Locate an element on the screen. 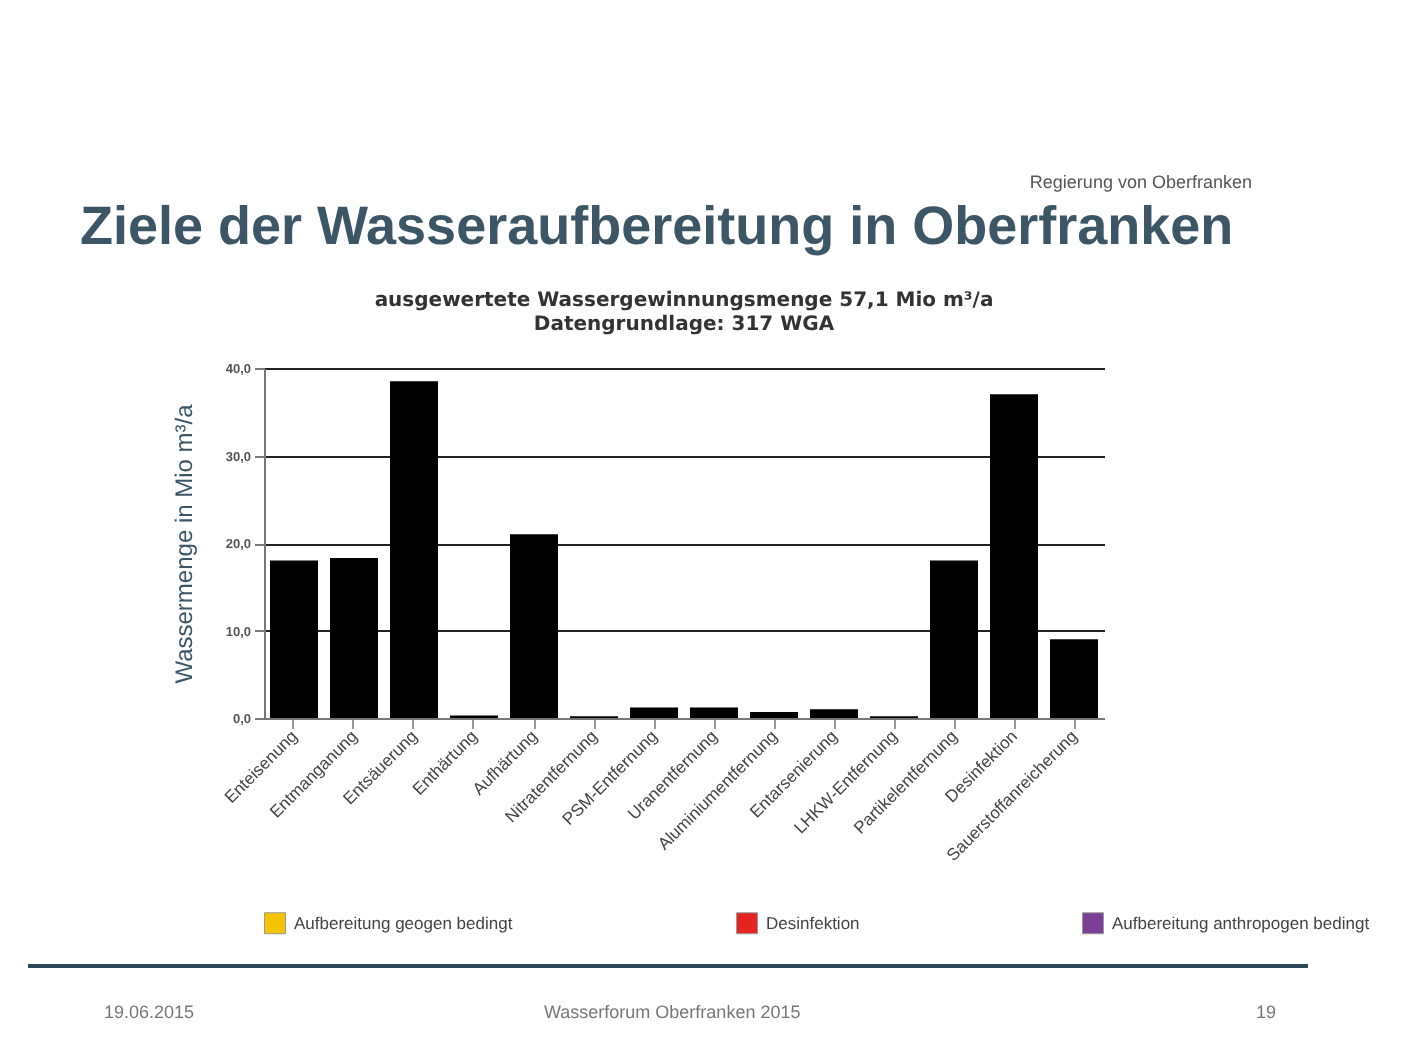  legend-label: Aufbereitung geogen bedingt is located at coordinates (404, 923).